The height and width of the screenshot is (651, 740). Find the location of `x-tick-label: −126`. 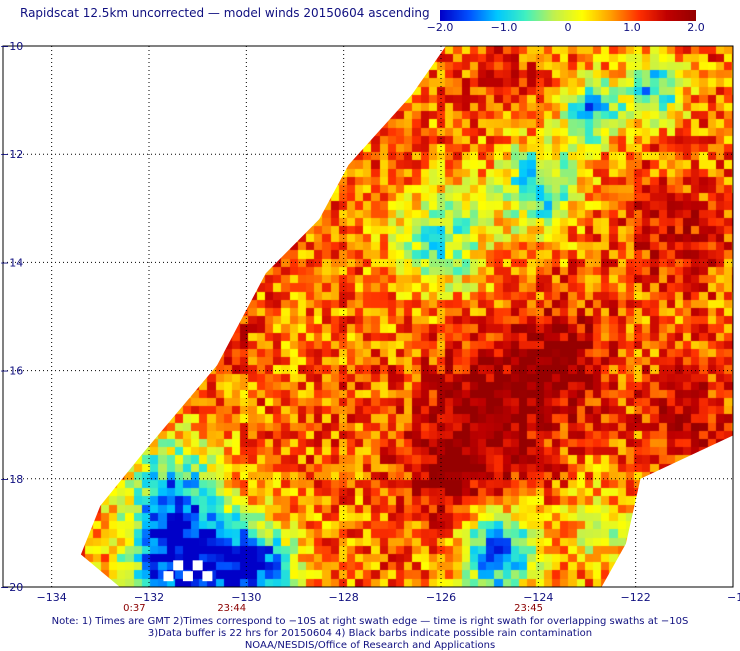

x-tick-label: −126 is located at coordinates (441, 597).